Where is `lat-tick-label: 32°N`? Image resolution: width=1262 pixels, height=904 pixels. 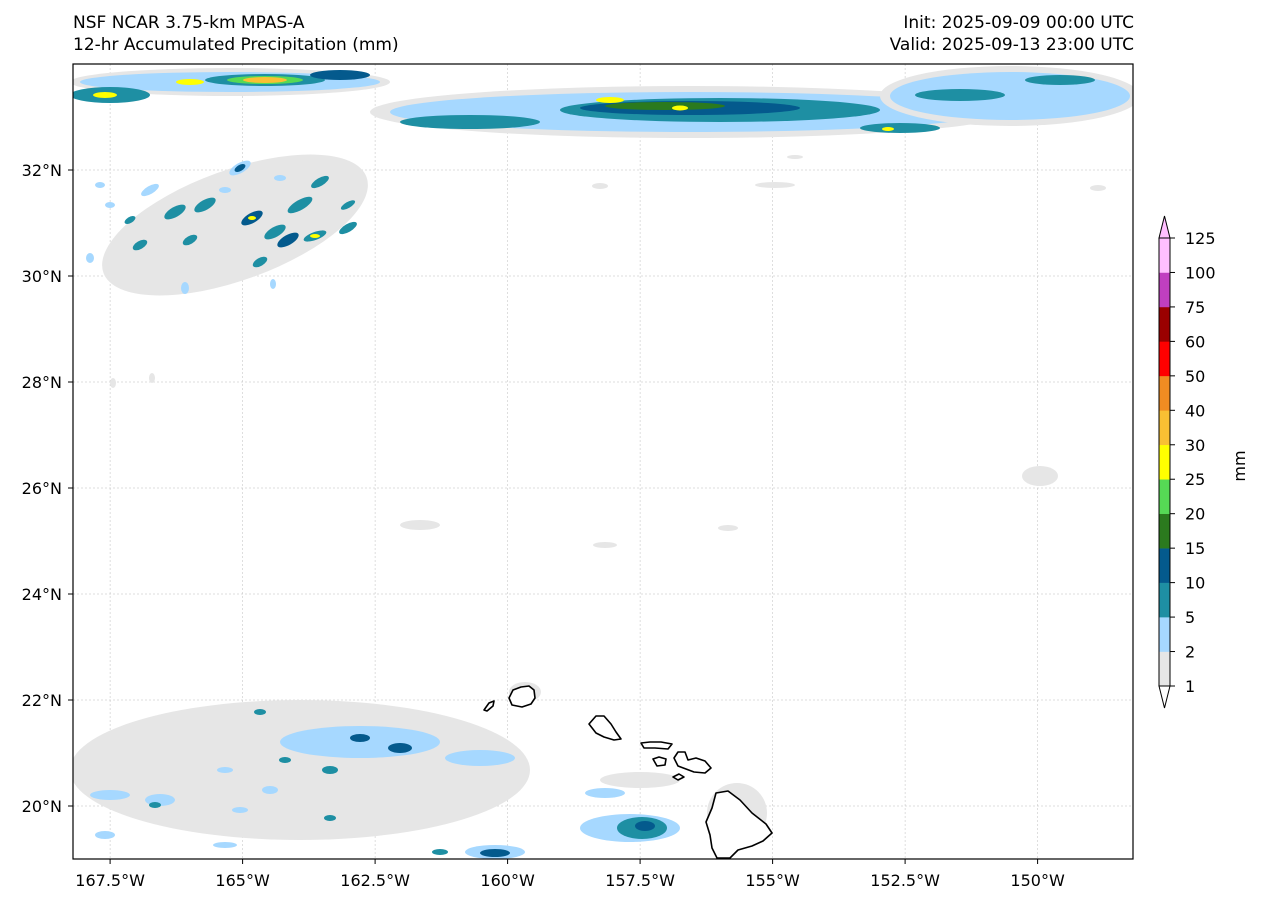 lat-tick-label: 32°N is located at coordinates (42, 170).